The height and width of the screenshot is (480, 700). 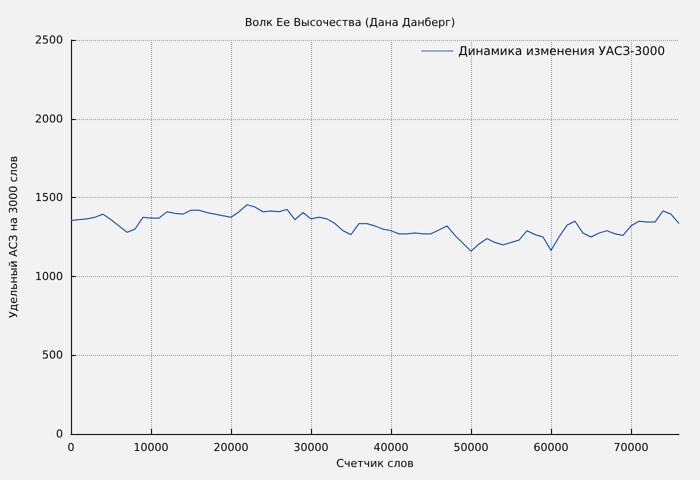 I want to click on y-tick-label: 0, so click(x=59, y=434).